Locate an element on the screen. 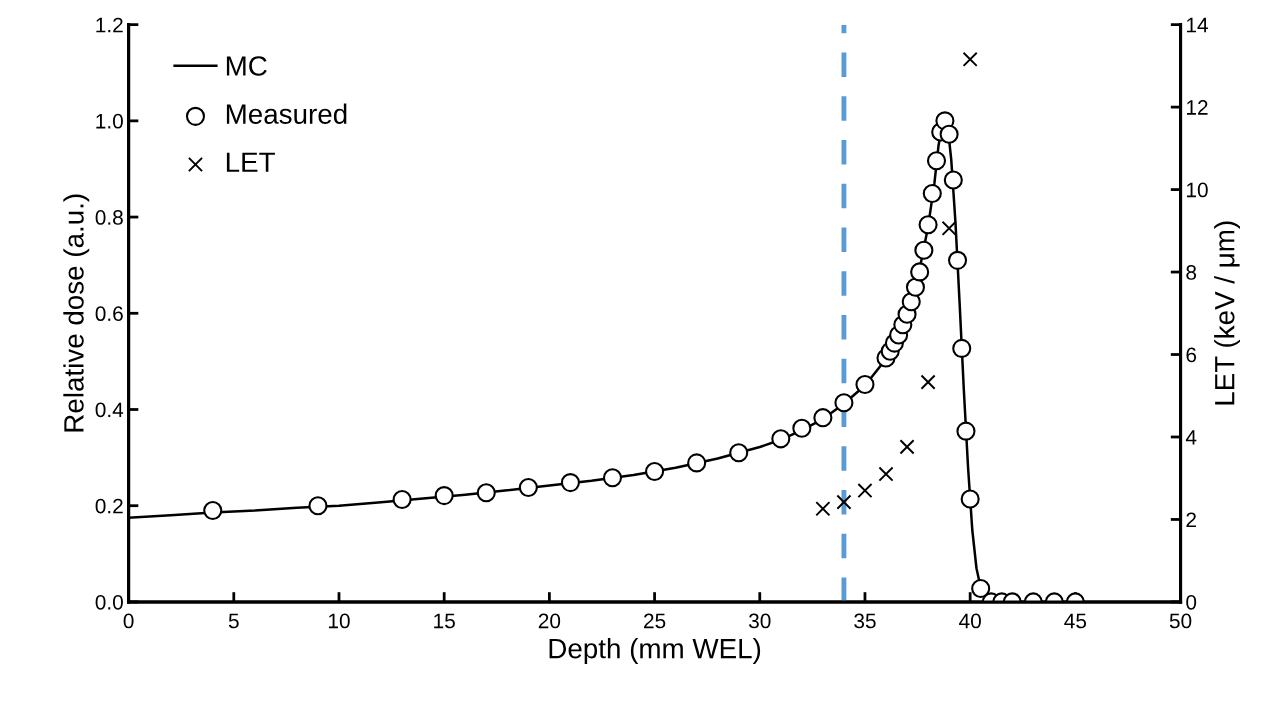 The image size is (1286, 704). x-tick-label: 25 is located at coordinates (655, 621).